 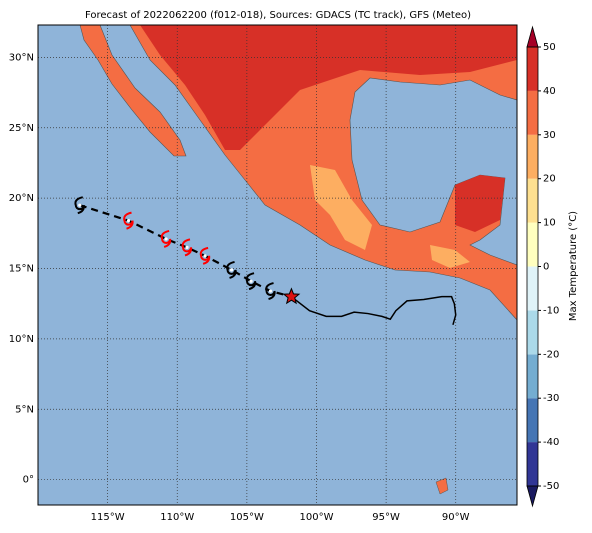 I want to click on colorbar-tick-label: -20, so click(x=551, y=354).